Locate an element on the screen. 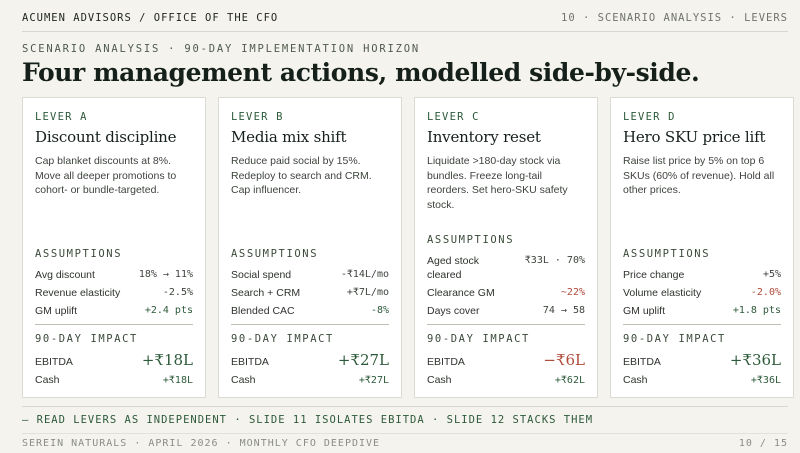 The height and width of the screenshot is (453, 800). lever-title: Media mix shift is located at coordinates (289, 137).